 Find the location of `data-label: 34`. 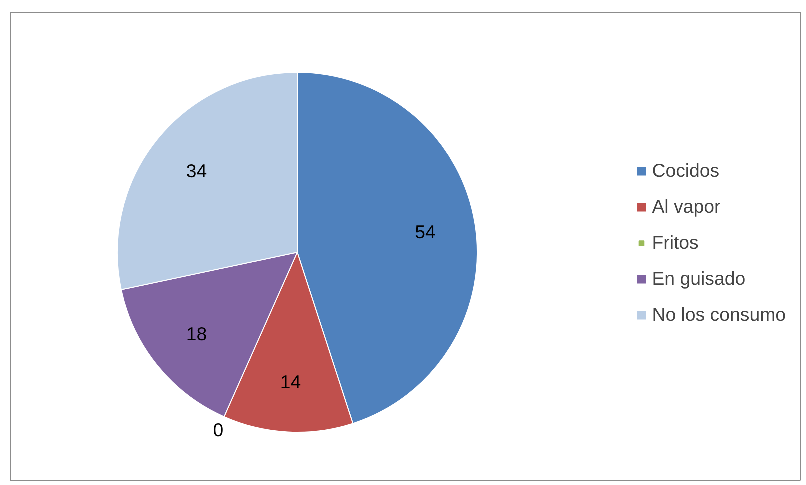

data-label: 34 is located at coordinates (197, 171).